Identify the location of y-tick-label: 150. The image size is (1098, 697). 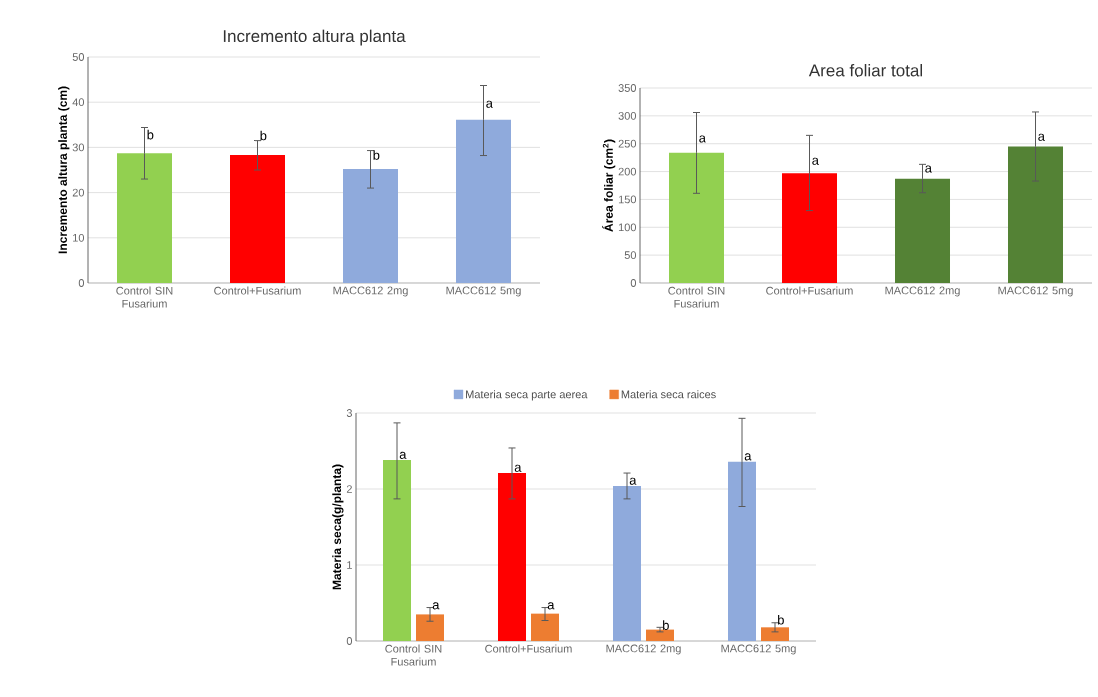
(627, 199).